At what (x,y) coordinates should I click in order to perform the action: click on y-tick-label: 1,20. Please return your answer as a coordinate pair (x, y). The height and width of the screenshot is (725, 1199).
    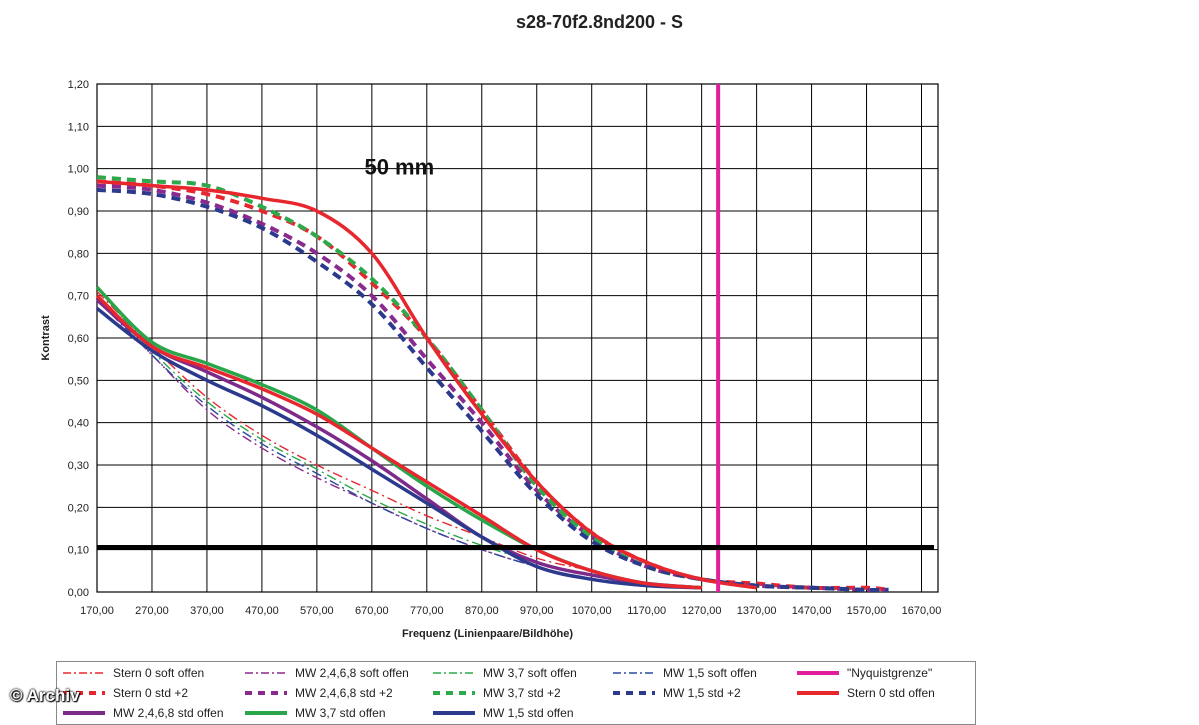
    Looking at the image, I should click on (78, 85).